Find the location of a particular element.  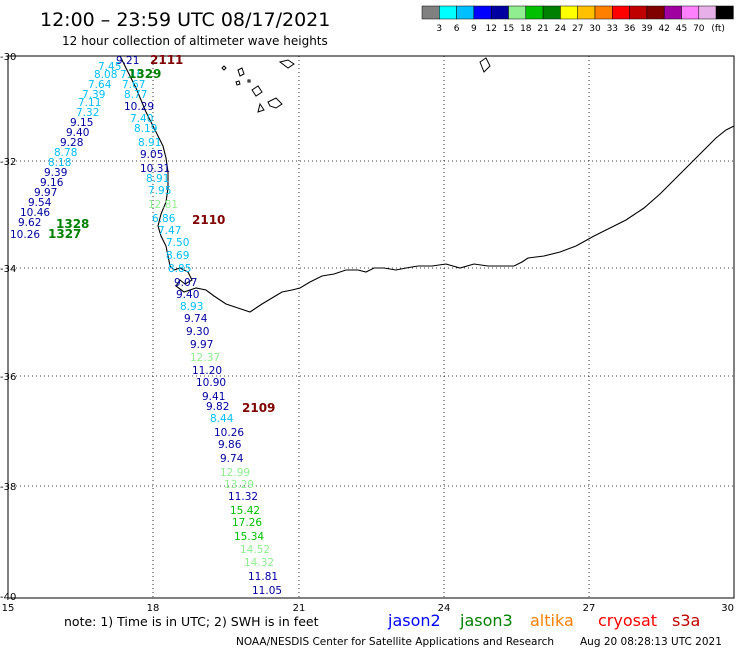

swh-value: 7.32 is located at coordinates (87, 113).